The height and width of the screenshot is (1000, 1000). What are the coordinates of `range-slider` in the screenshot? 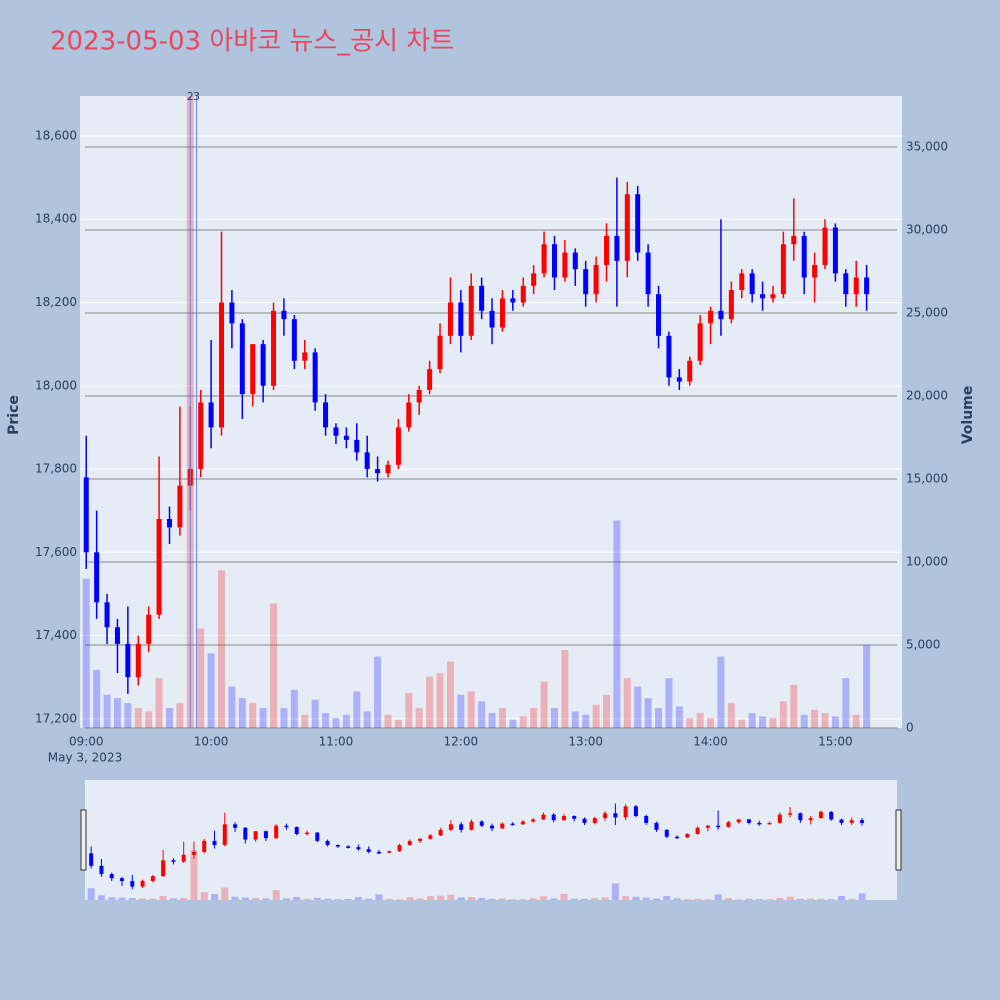 It's located at (491, 840).